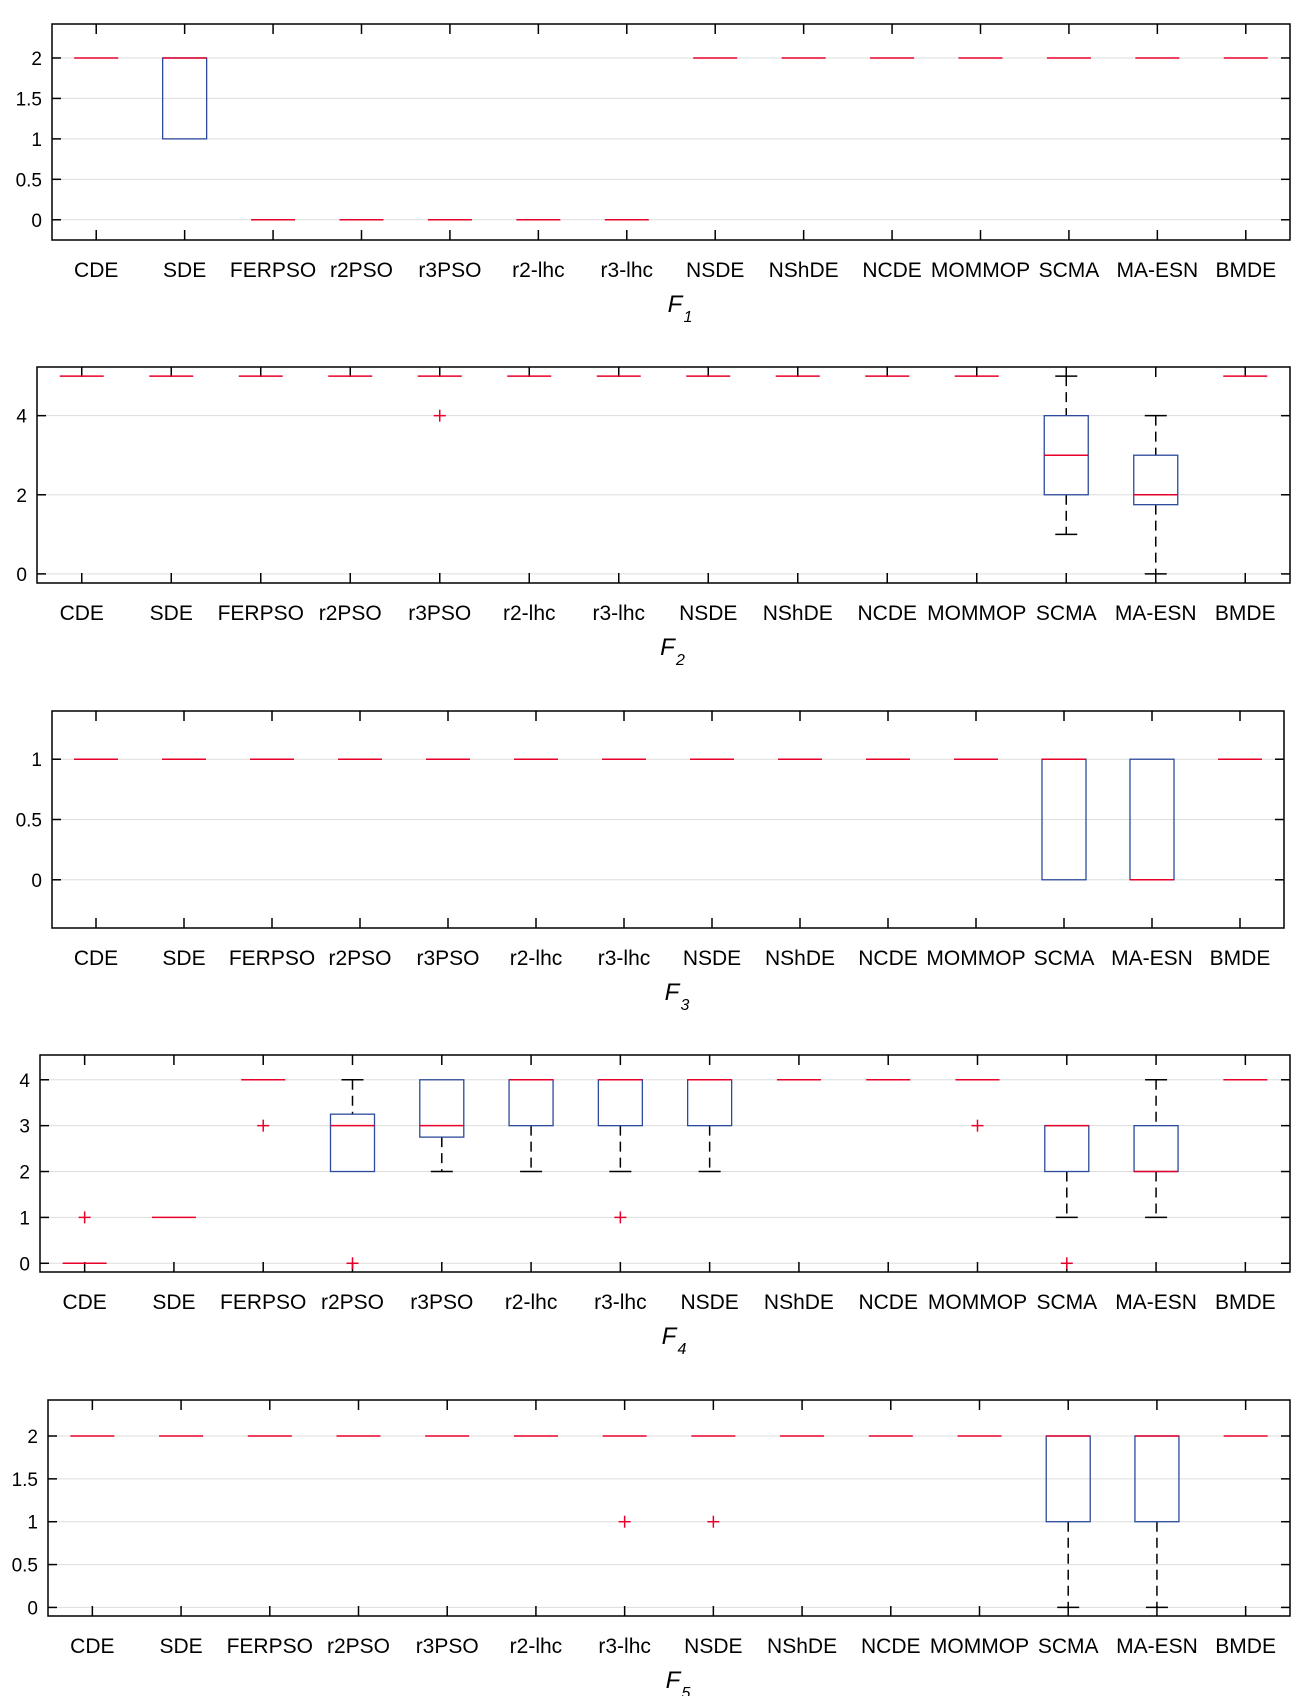 This screenshot has width=1302, height=1696. I want to click on box-r2PSO, so click(352, 1174).